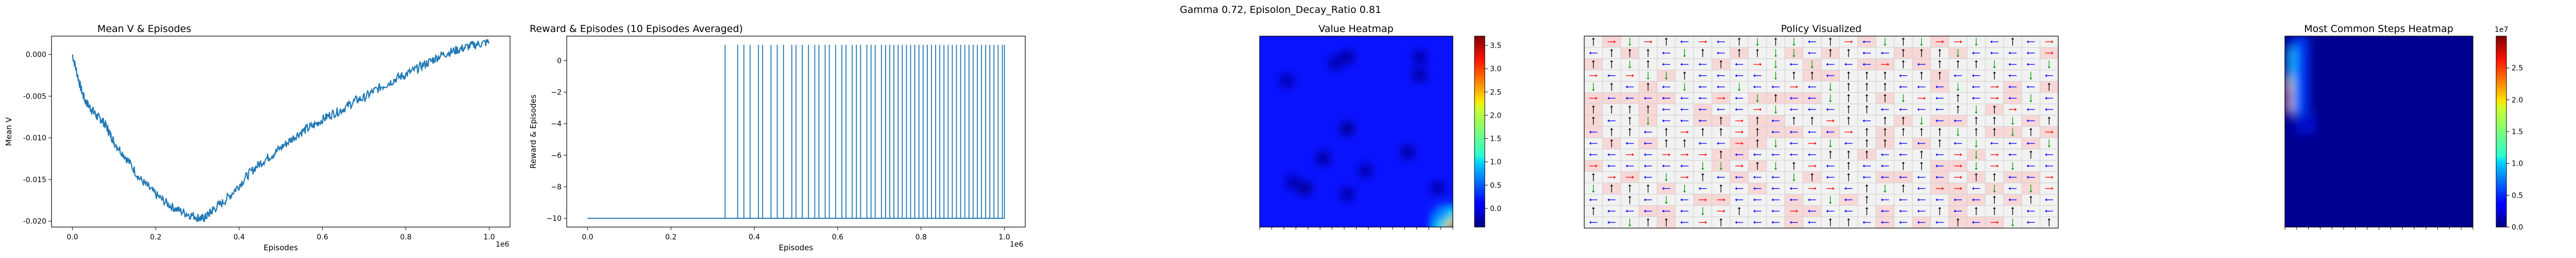 The image size is (2576, 258). What do you see at coordinates (281, 132) in the screenshot?
I see `mean-v-axes-frame` at bounding box center [281, 132].